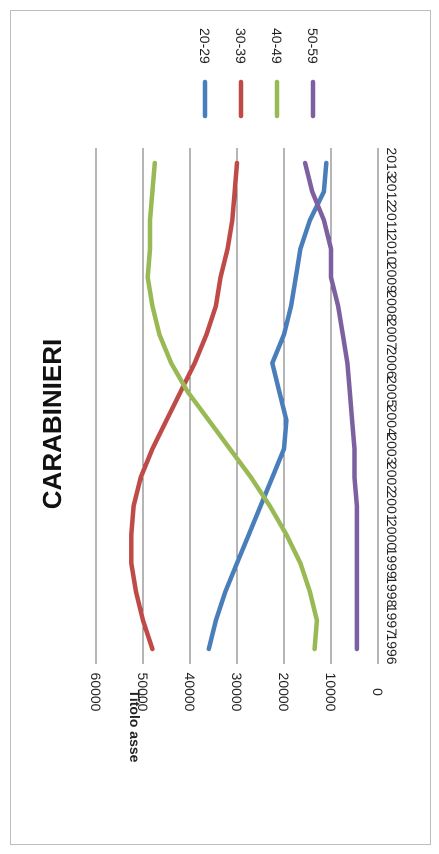 The image size is (439, 854). What do you see at coordinates (277, 46) in the screenshot?
I see `legend-label-40-49: 40-49` at bounding box center [277, 46].